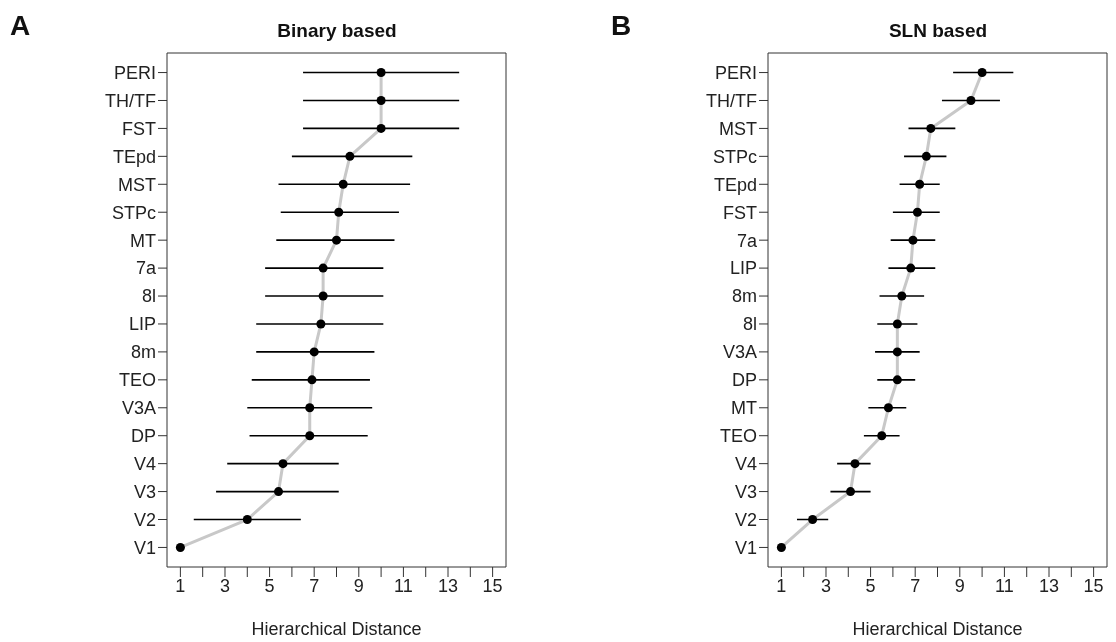 This screenshot has height=642, width=1116. What do you see at coordinates (20, 26) in the screenshot?
I see `text: A` at bounding box center [20, 26].